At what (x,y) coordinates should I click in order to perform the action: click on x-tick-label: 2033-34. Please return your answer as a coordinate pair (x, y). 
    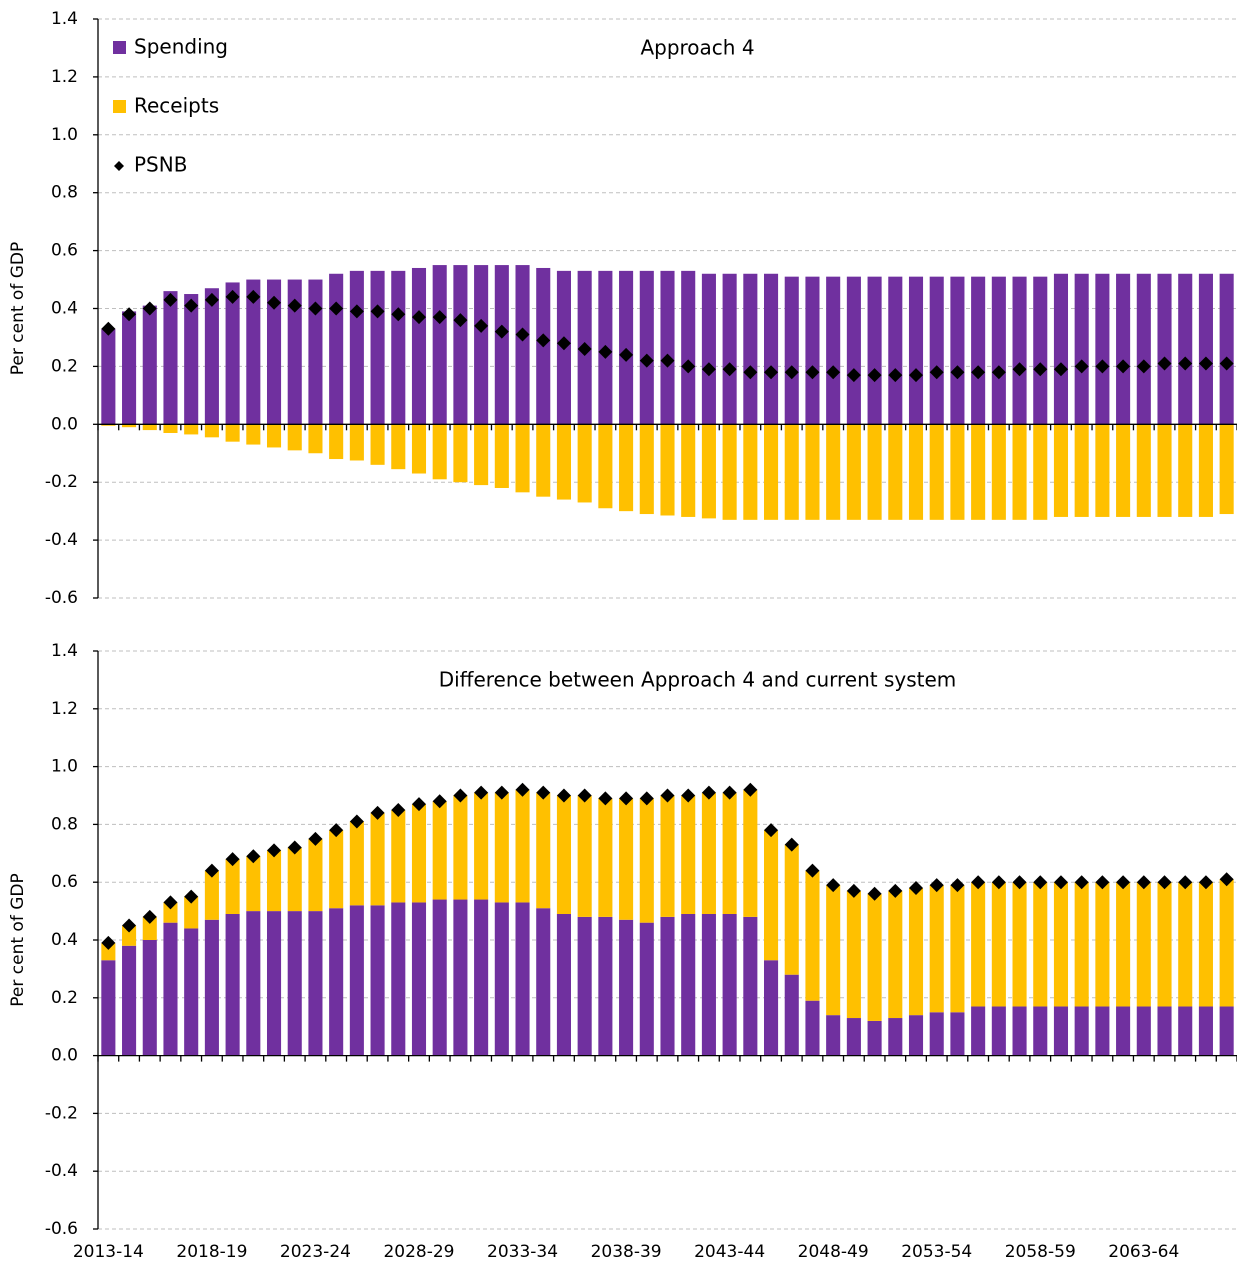
    Looking at the image, I should click on (522, 1252).